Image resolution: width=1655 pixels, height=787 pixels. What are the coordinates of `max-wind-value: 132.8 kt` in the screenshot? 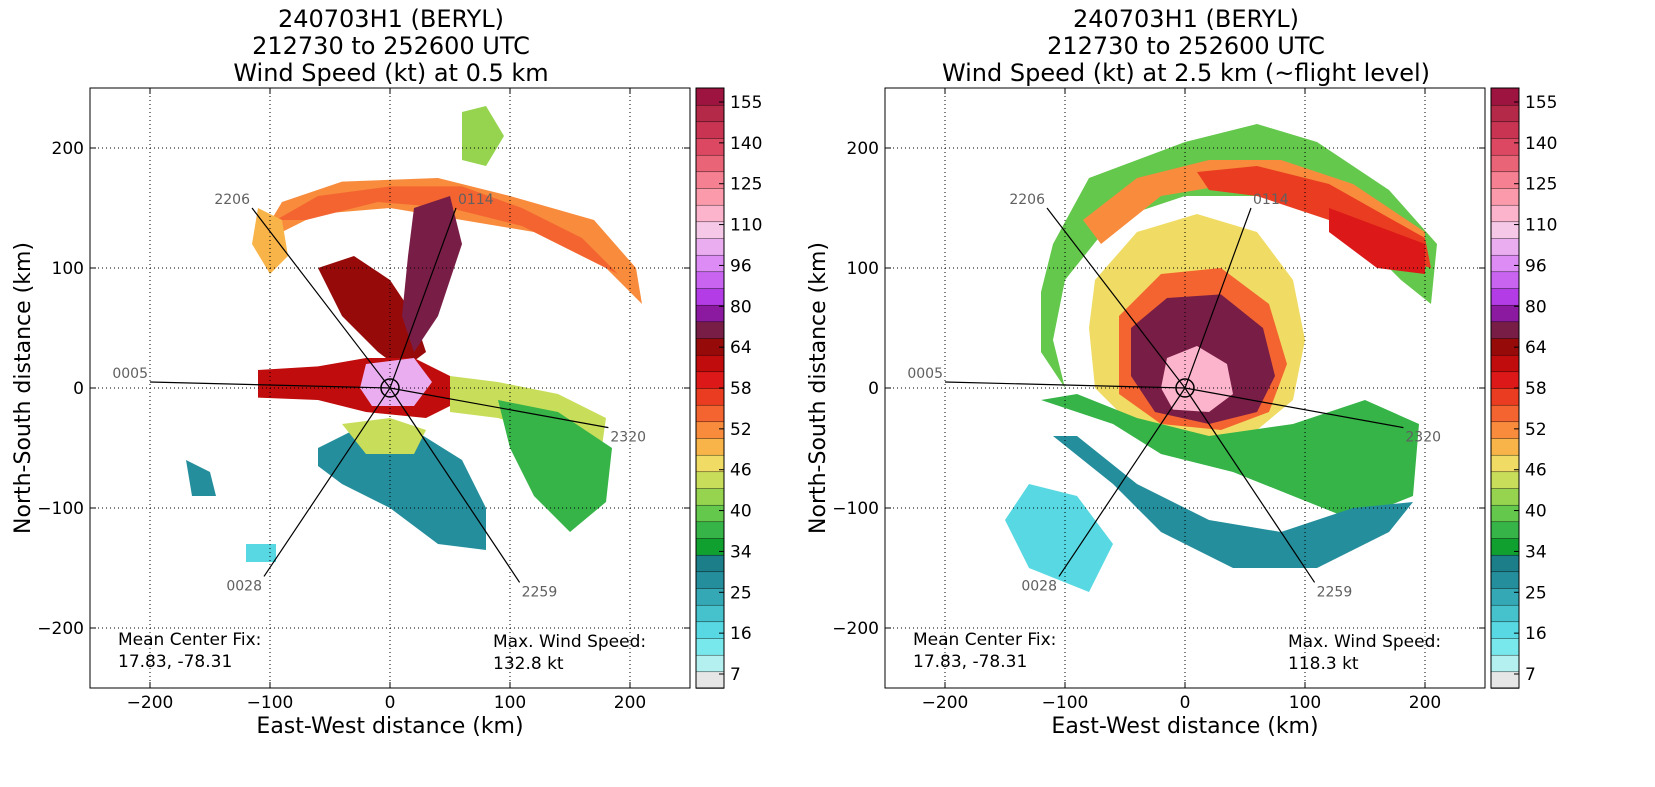 It's located at (528, 664).